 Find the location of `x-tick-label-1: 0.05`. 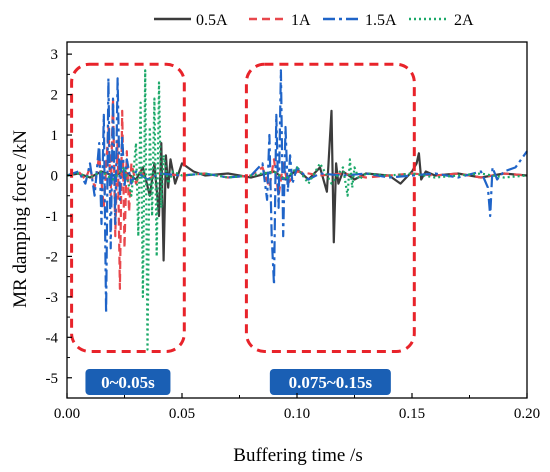

x-tick-label-1: 0.05 is located at coordinates (182, 414).